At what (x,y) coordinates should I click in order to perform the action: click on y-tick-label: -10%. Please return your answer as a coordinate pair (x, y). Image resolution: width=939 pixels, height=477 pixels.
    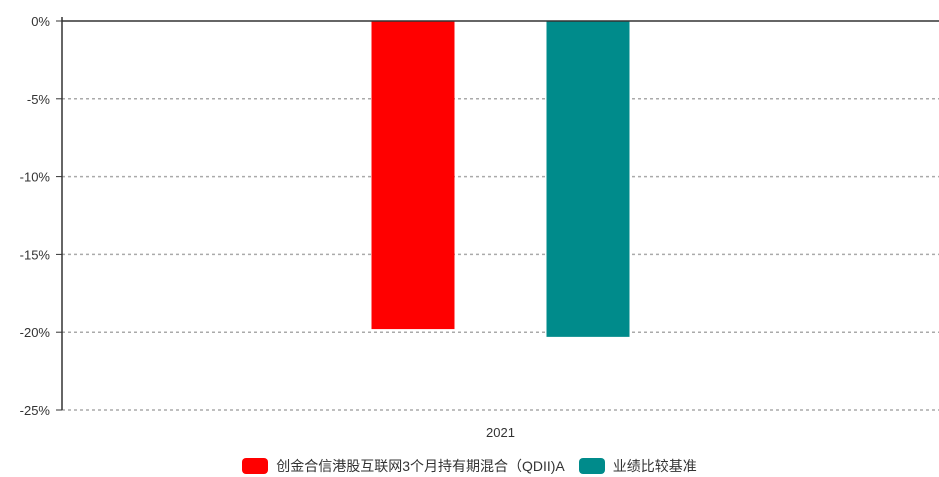
    Looking at the image, I should click on (35, 177).